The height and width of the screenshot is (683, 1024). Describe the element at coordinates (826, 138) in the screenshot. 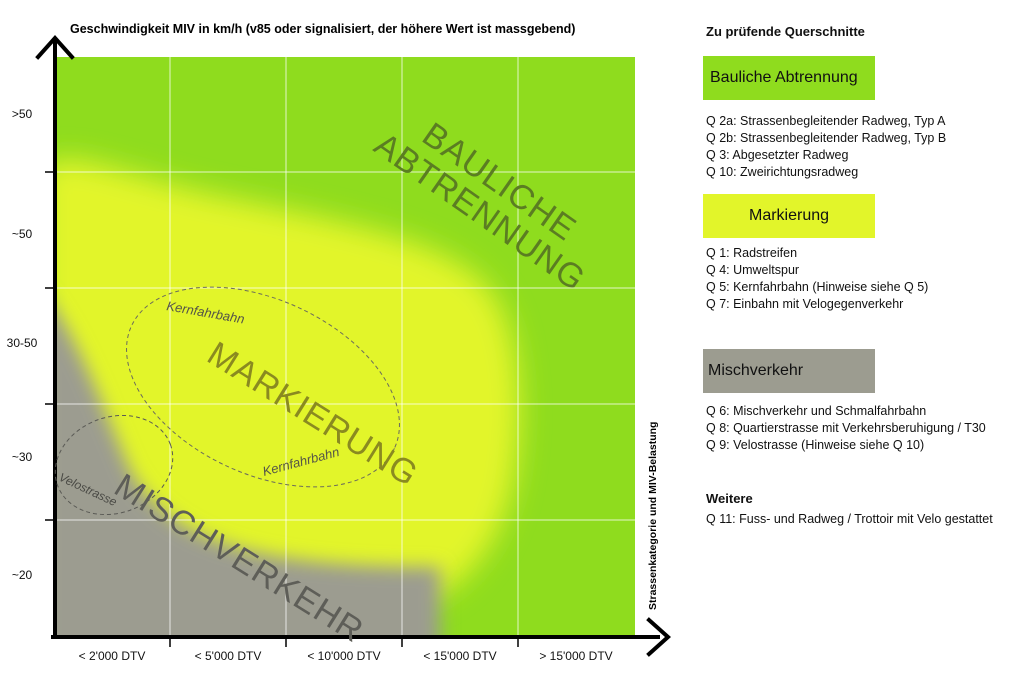

I see `list-item: Q 2b: Strassenbegleitender Radweg, Typ B` at that location.